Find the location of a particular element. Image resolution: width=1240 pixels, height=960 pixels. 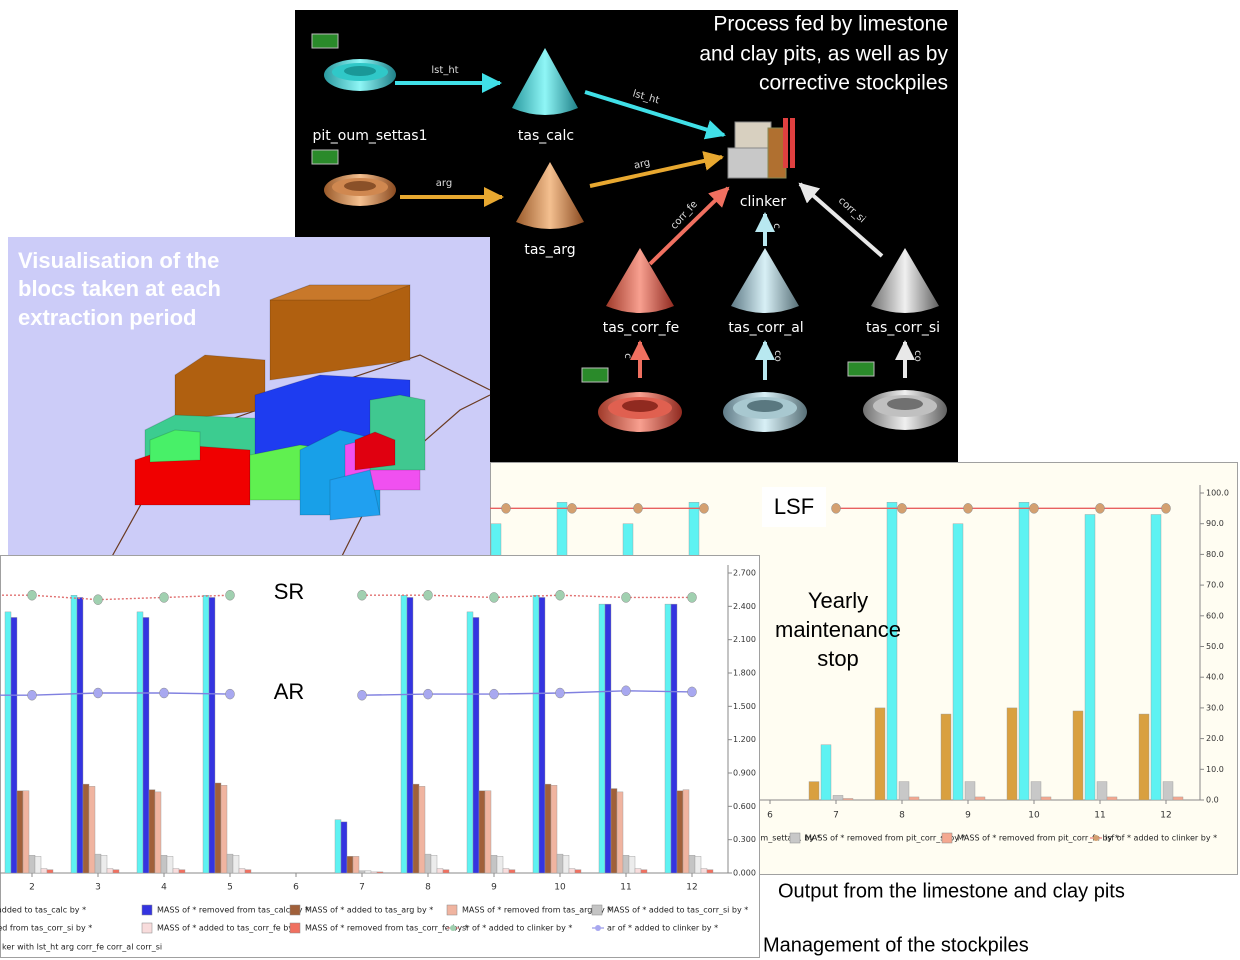

x-tick-label: 10 is located at coordinates (560, 888).